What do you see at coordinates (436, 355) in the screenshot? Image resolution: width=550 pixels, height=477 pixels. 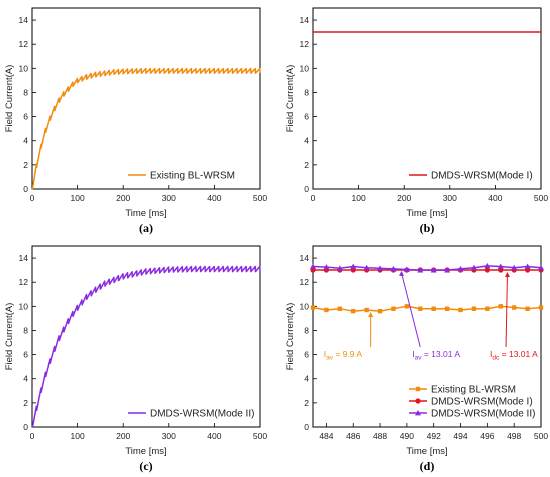 I see `annotation-label: Iav = 13.01 A` at bounding box center [436, 355].